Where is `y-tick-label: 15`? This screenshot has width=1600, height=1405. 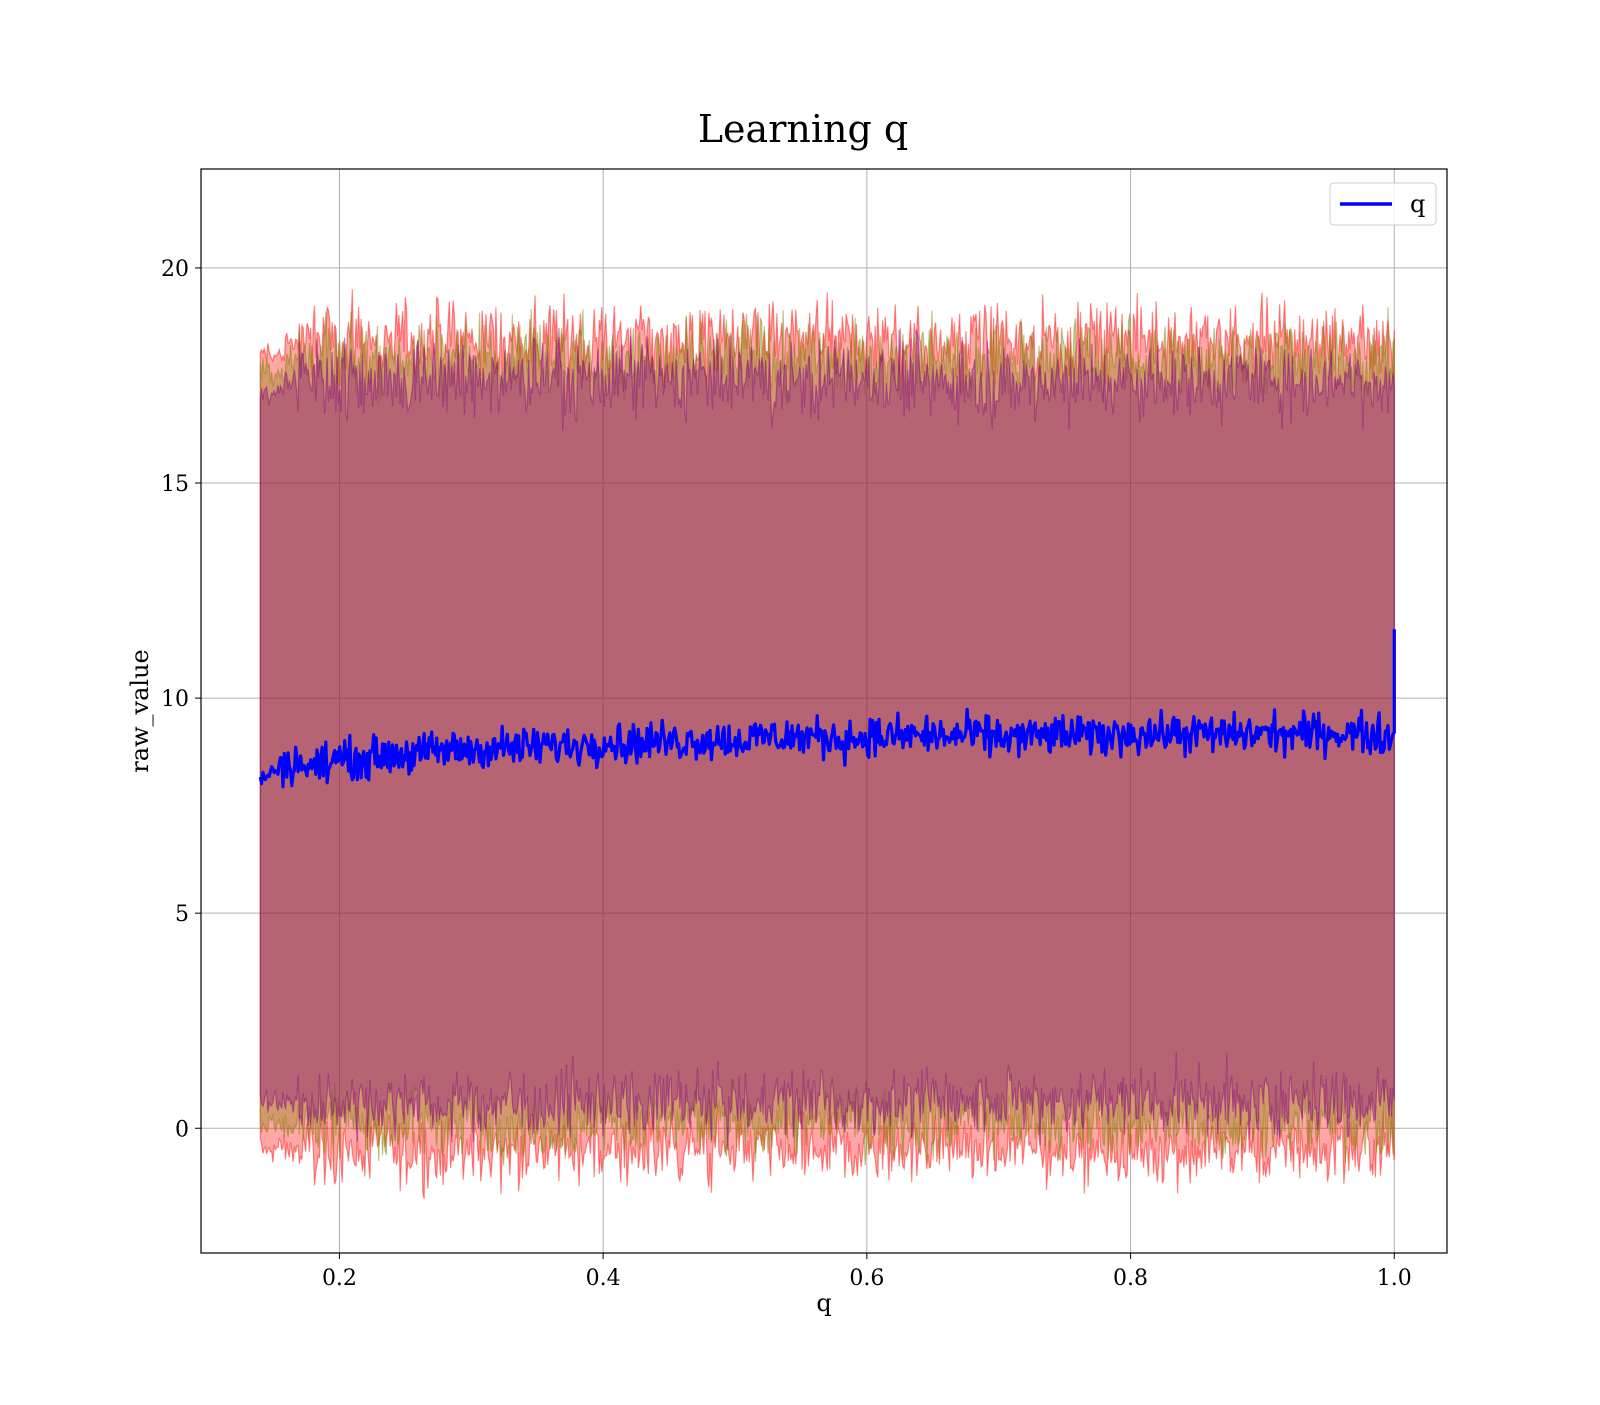
y-tick-label: 15 is located at coordinates (175, 484).